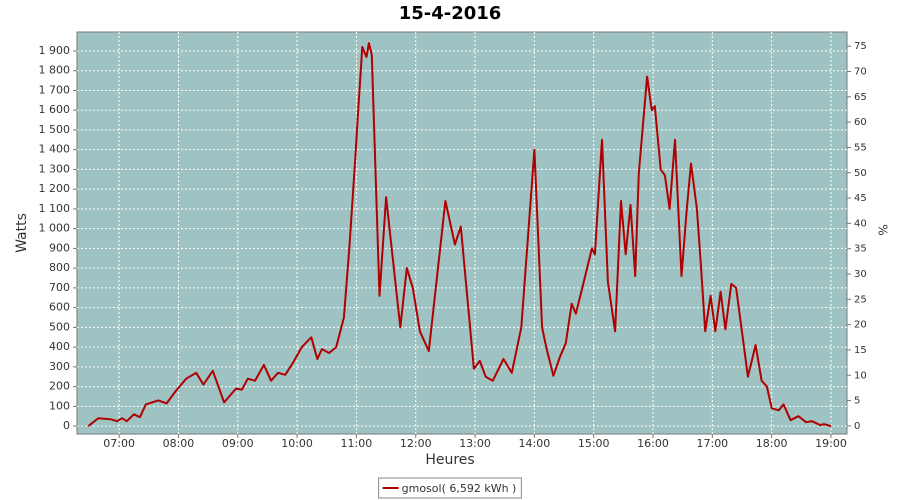 This screenshot has width=900, height=500. What do you see at coordinates (238, 443) in the screenshot?
I see `x-tick-label: 09:00` at bounding box center [238, 443].